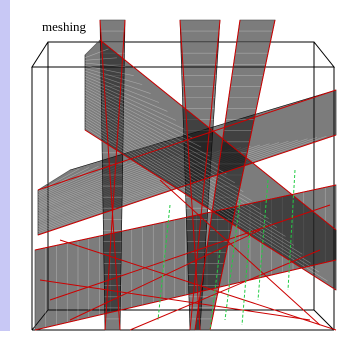 The image size is (343, 345). Describe the element at coordinates (64, 26) in the screenshot. I see `window-title: meshing` at that location.